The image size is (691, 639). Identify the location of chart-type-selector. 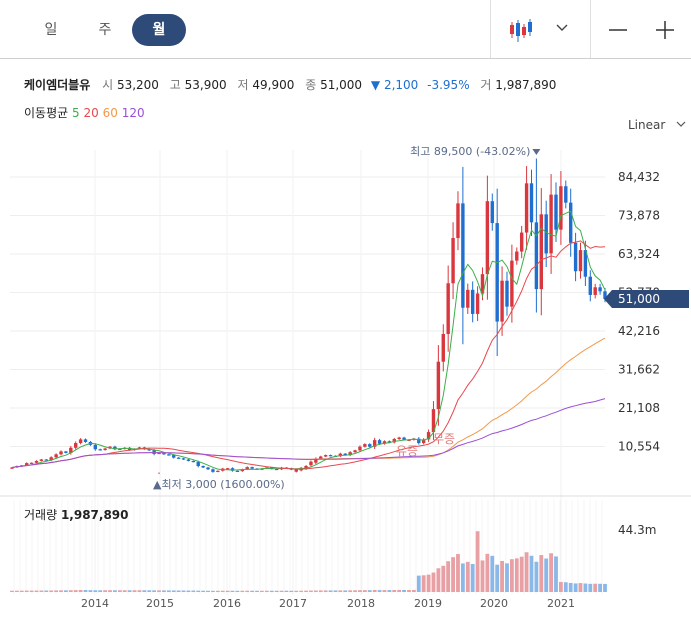
(540, 29).